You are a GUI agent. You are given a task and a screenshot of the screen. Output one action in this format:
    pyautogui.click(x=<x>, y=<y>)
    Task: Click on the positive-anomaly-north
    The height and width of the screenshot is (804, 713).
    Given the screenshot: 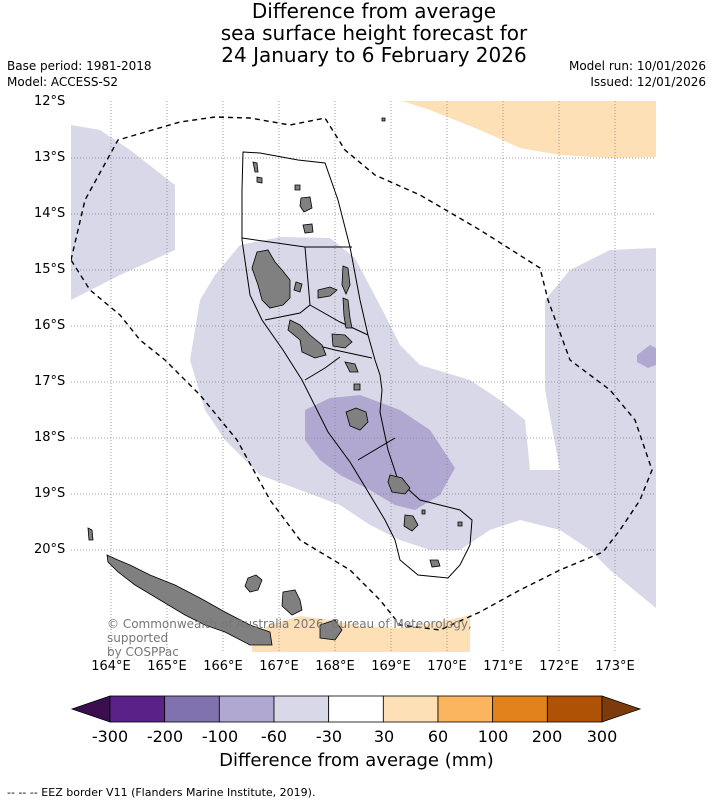 What is the action you would take?
    pyautogui.click(x=529, y=129)
    